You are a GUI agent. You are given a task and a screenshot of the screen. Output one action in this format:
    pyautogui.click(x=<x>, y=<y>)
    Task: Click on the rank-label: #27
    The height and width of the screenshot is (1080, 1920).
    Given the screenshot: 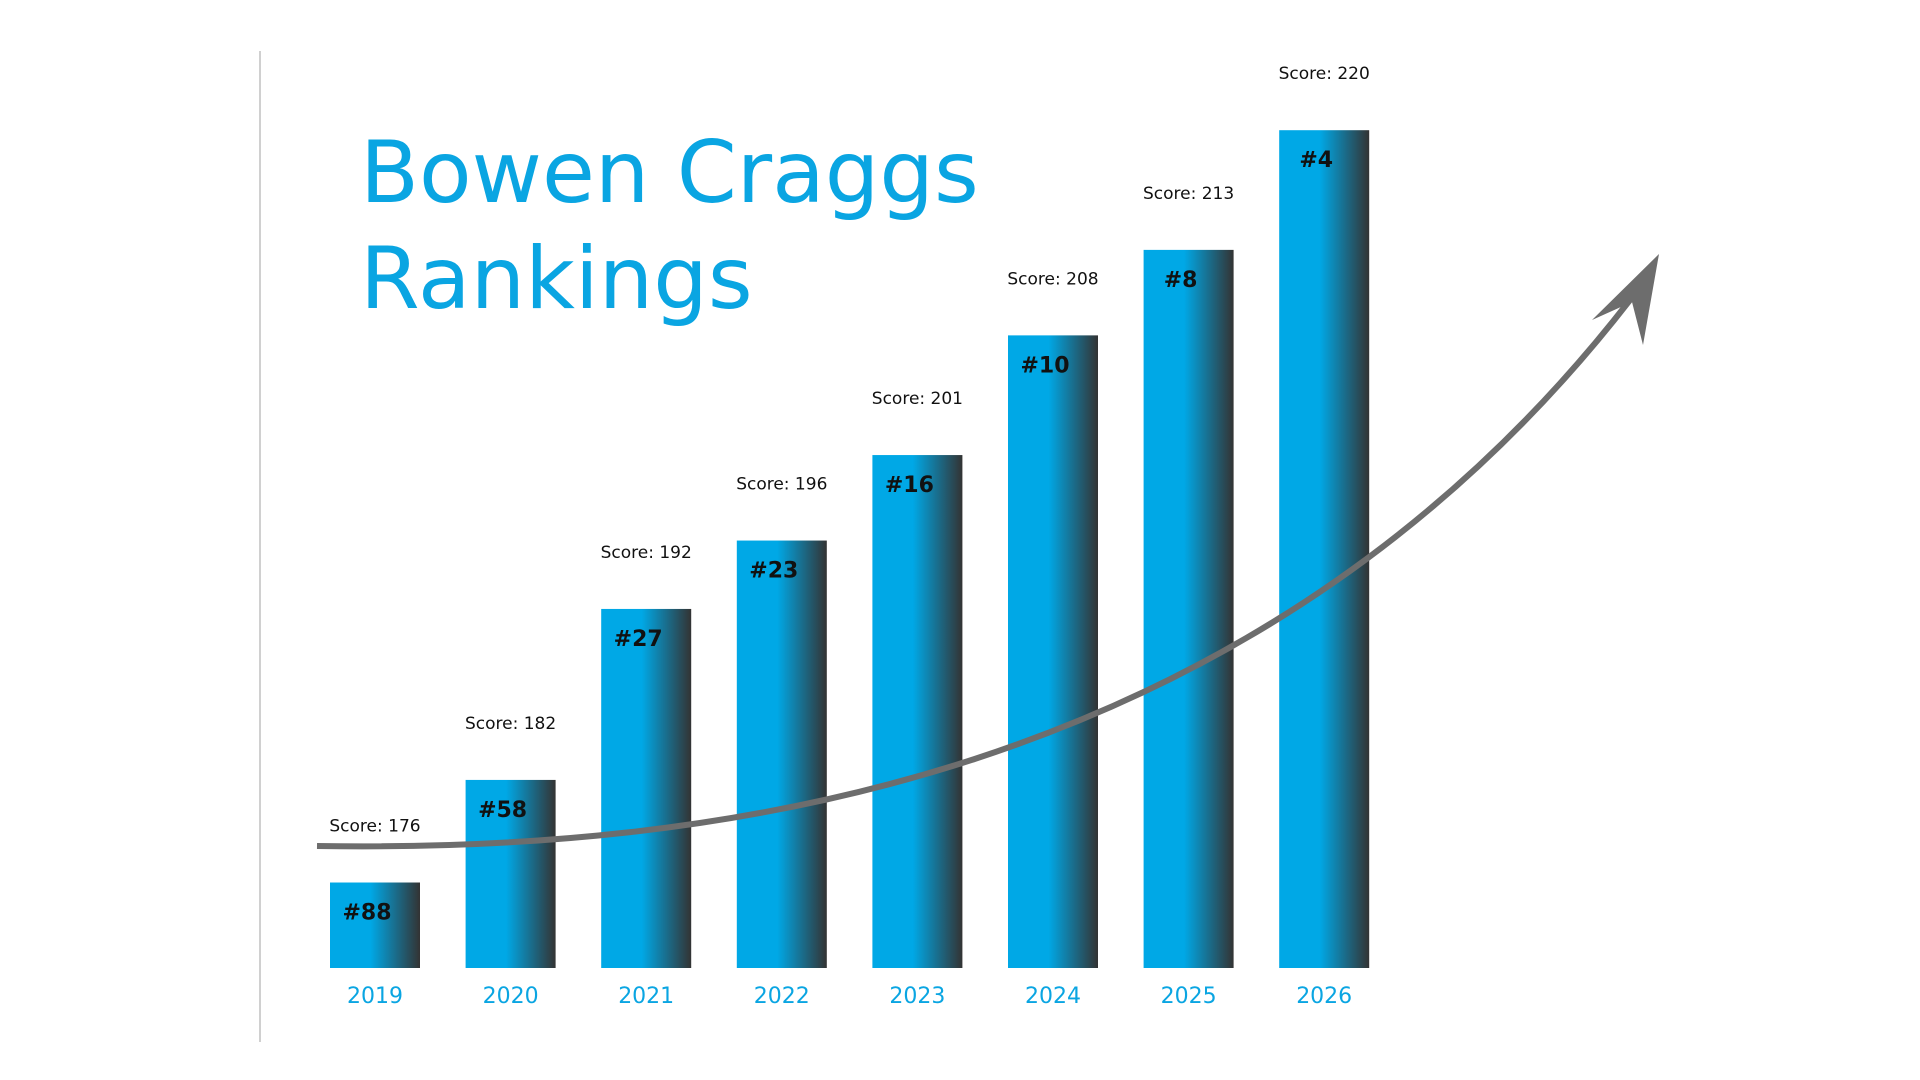 What is the action you would take?
    pyautogui.click(x=638, y=639)
    